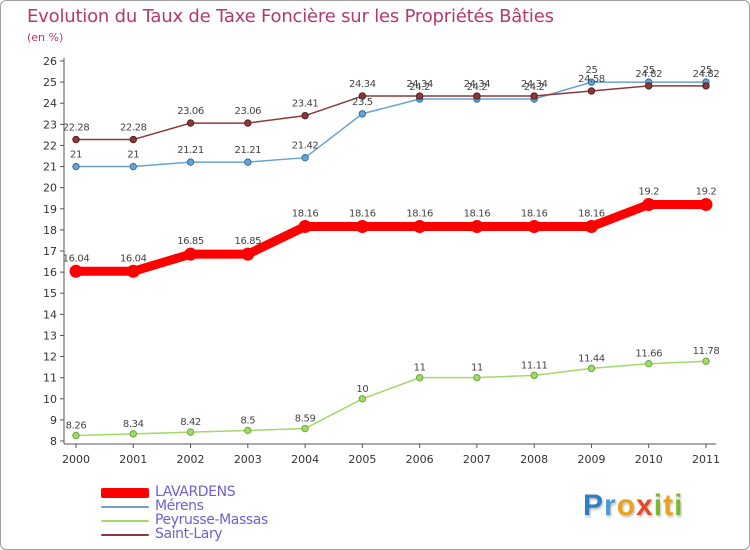 The image size is (750, 550). Describe the element at coordinates (50, 230) in the screenshot. I see `y-tick-label: 18` at that location.